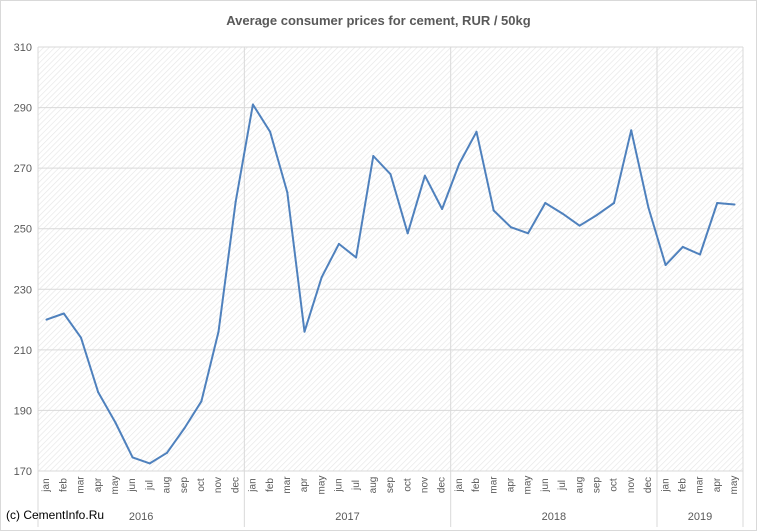  Describe the element at coordinates (347, 517) in the screenshot. I see `year-label: 2017` at that location.